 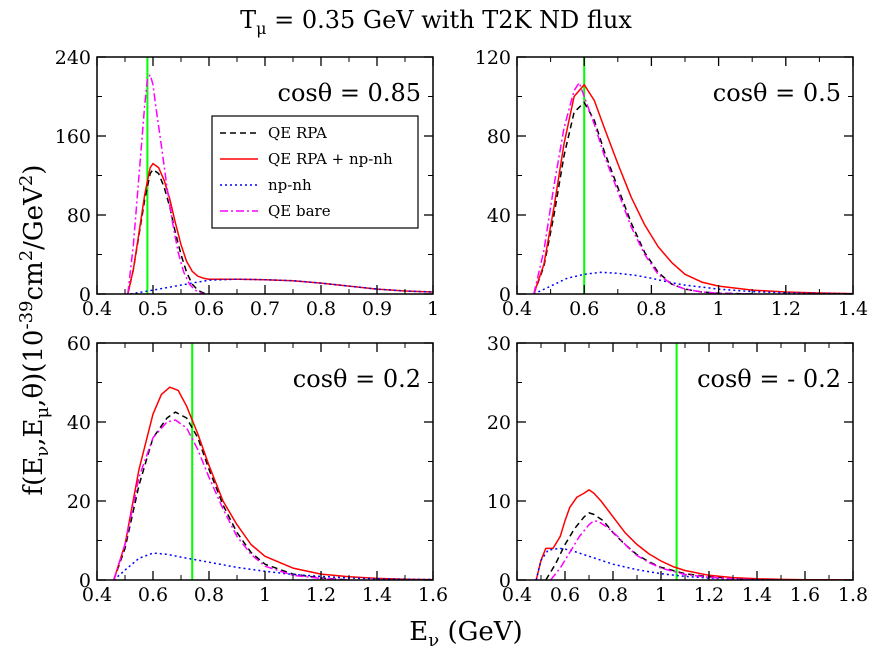 What do you see at coordinates (493, 58) in the screenshot?
I see `y-tick-label: 120` at bounding box center [493, 58].